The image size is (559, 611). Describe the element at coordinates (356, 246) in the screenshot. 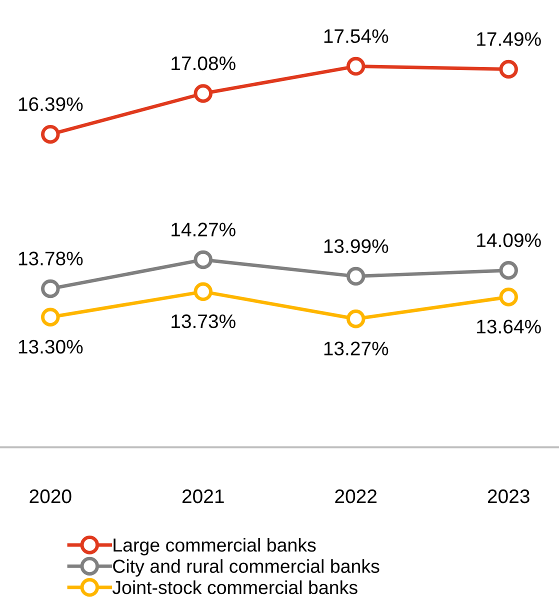

I see `data-label: 13.99%` at that location.